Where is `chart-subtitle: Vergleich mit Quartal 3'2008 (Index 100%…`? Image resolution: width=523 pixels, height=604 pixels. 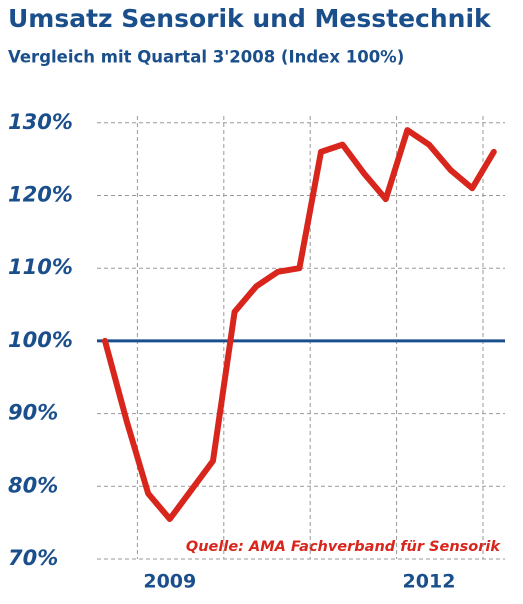 chart-subtitle: Vergleich mit Quartal 3'2008 (Index 100%… is located at coordinates (206, 57).